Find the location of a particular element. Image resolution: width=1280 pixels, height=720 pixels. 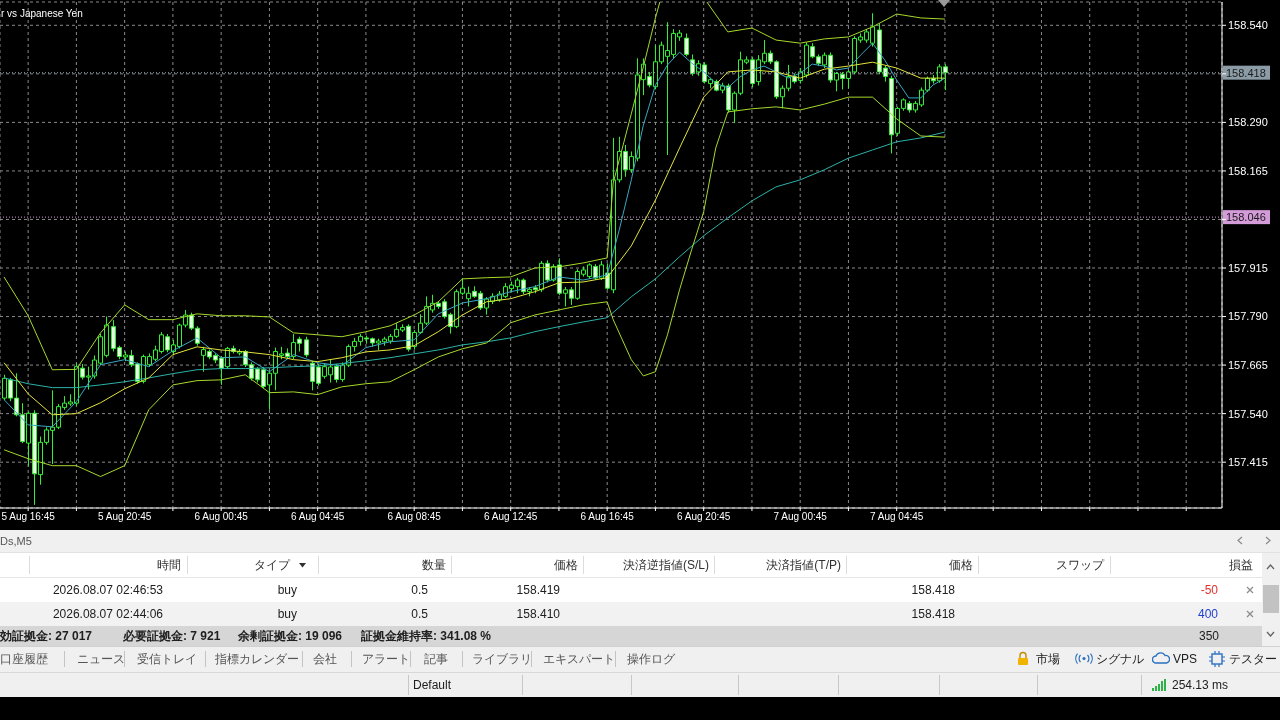

text: 損益 is located at coordinates (1241, 565).